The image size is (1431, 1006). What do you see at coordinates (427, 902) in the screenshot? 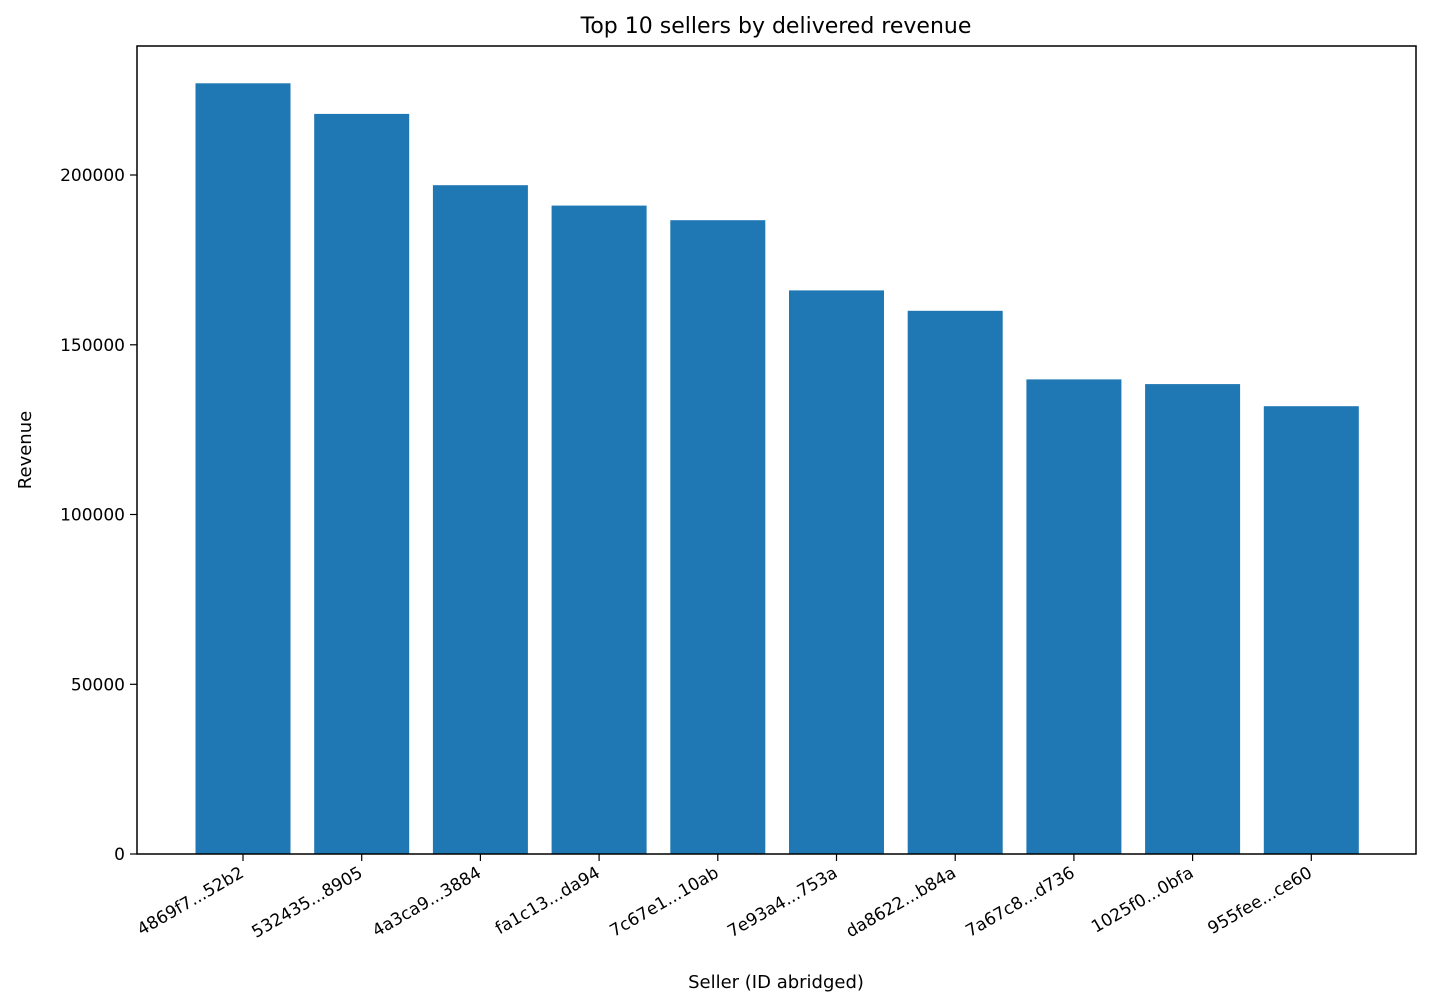
I see `x-tick-label: 4a3ca9...3884` at bounding box center [427, 902].